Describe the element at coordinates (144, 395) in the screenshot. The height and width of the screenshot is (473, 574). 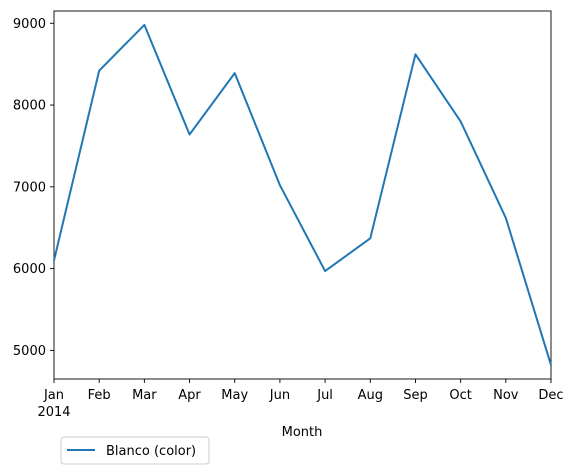
I see `x-tick-label: Mar` at that location.